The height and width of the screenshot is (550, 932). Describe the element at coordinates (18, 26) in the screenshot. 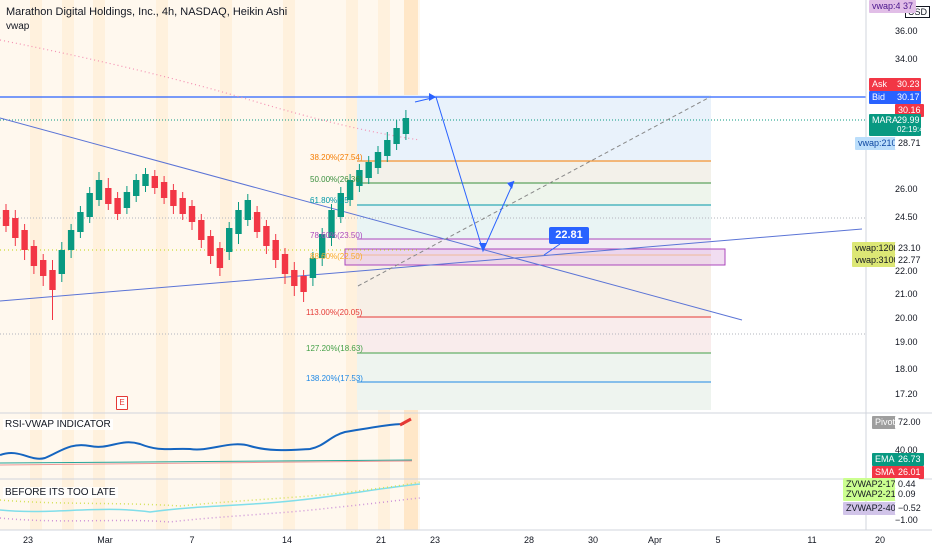

I see `indicator-label: vwap` at that location.